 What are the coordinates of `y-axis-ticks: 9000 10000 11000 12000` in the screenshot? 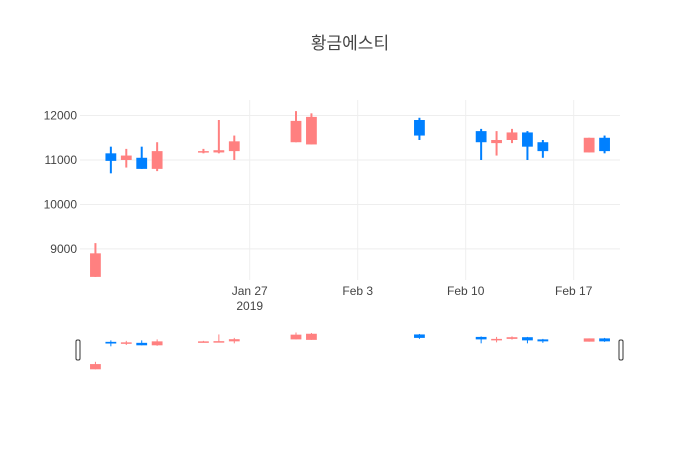 It's located at (61, 182).